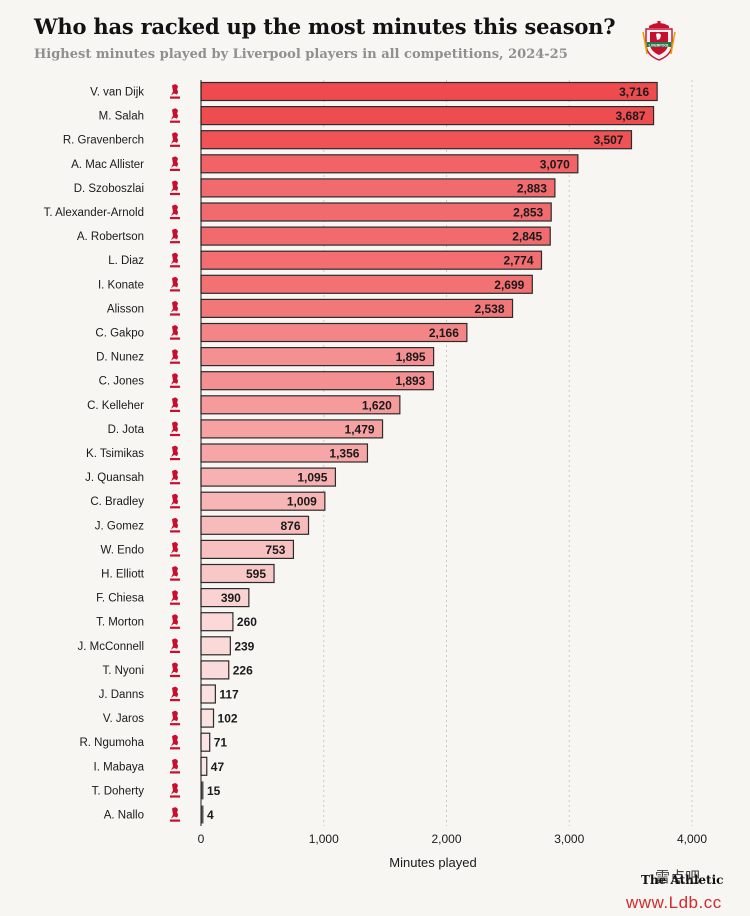  What do you see at coordinates (569, 839) in the screenshot?
I see `x-tick-label: 3,000` at bounding box center [569, 839].